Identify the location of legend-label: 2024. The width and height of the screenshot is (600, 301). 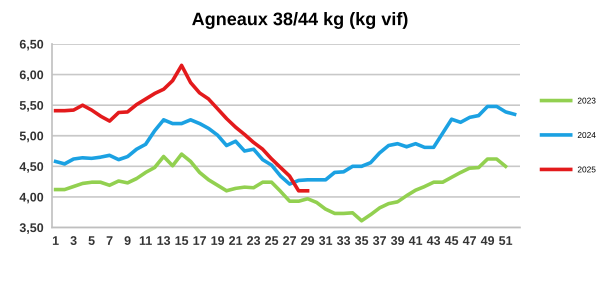
(587, 135).